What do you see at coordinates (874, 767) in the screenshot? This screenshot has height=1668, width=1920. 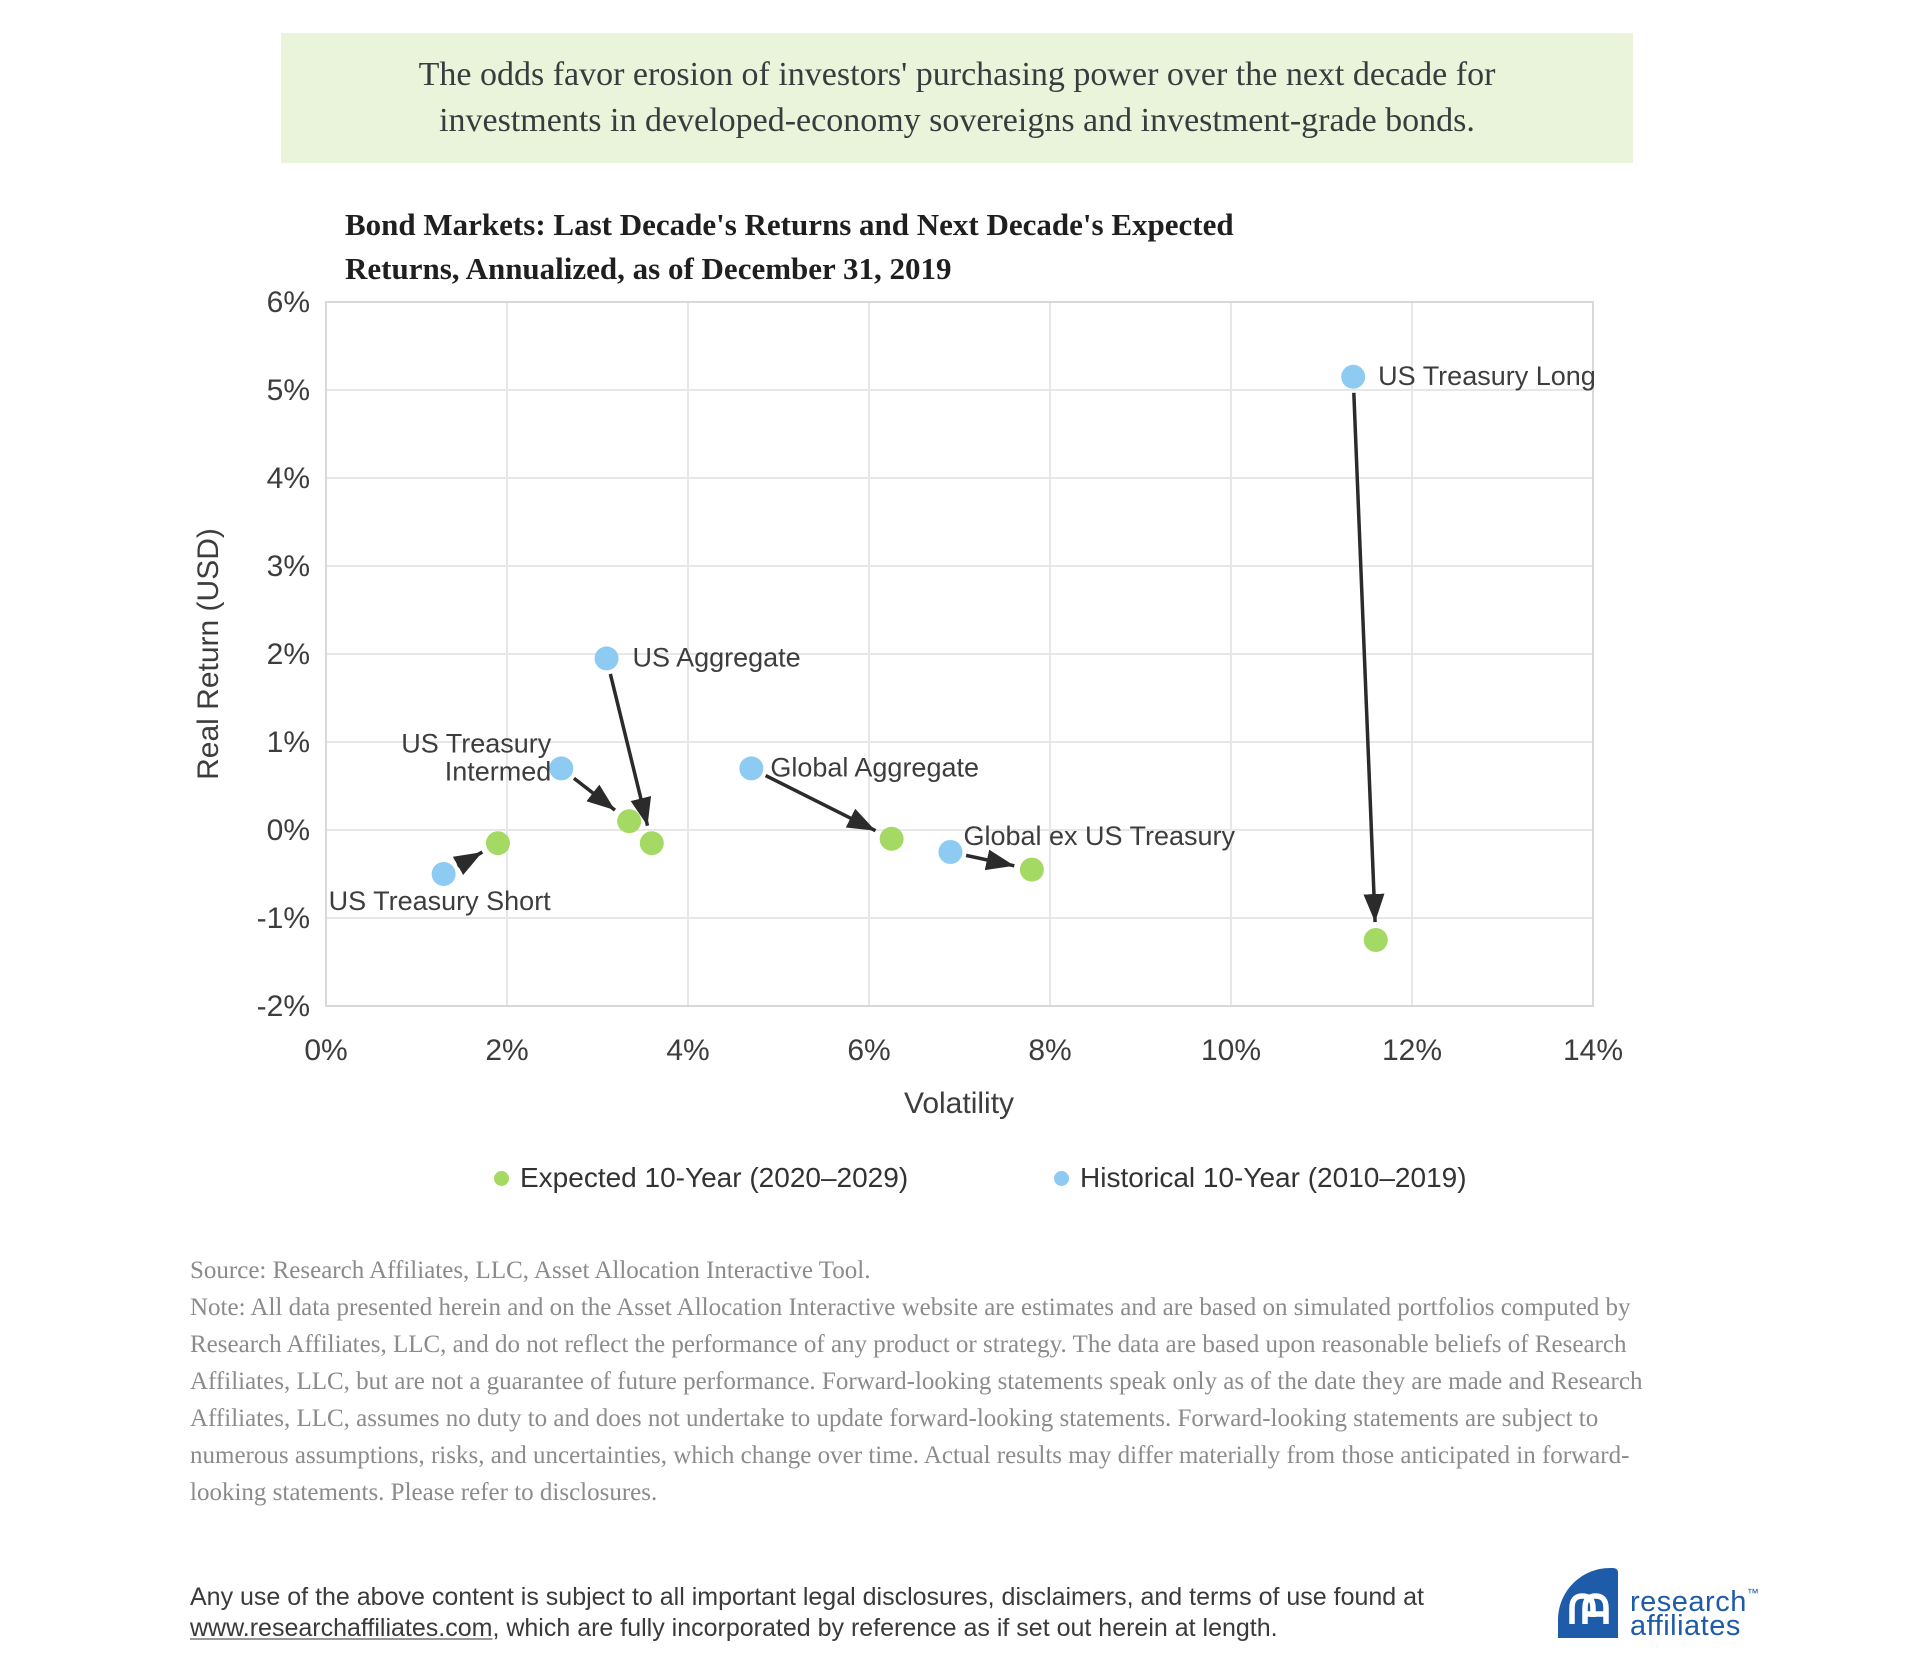 I see `point-label-global-aggregate: Global Aggregate` at bounding box center [874, 767].